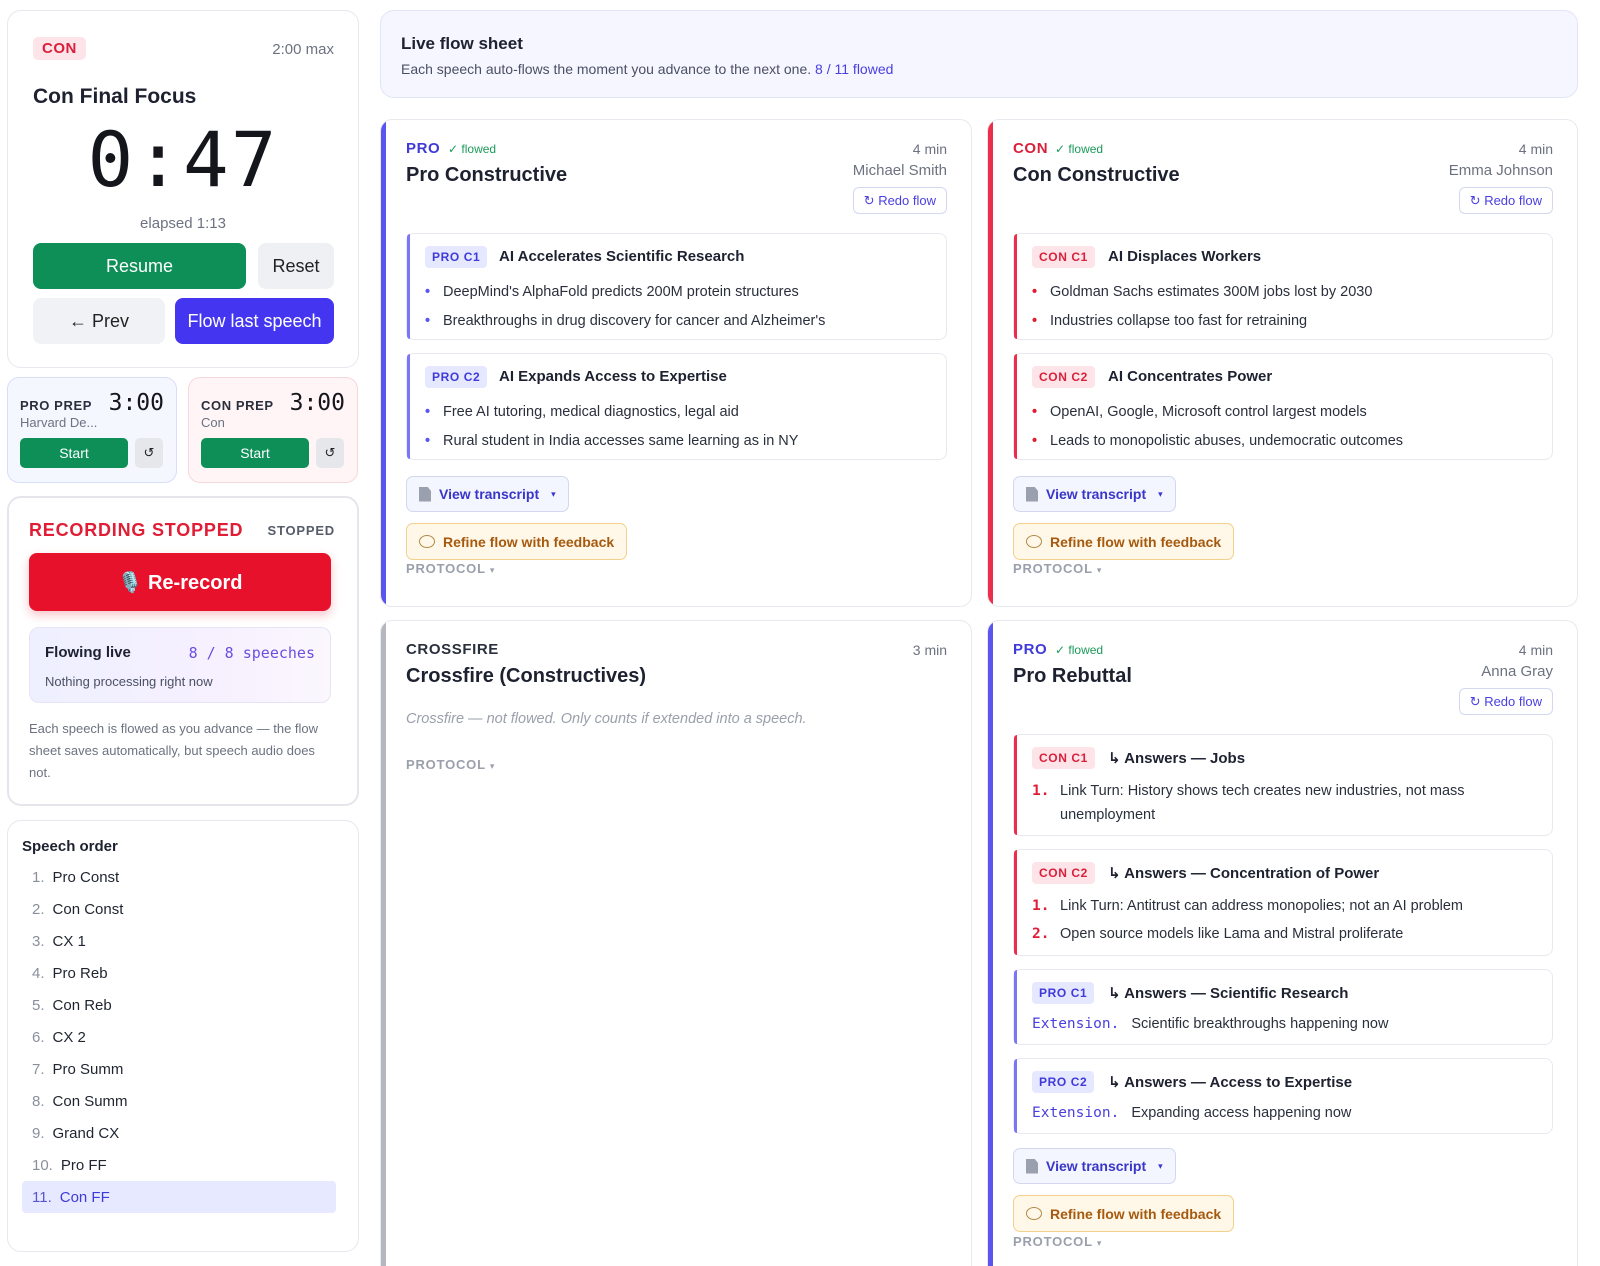 The height and width of the screenshot is (1266, 1600). I want to click on argument-tag: PRO C1, so click(1063, 993).